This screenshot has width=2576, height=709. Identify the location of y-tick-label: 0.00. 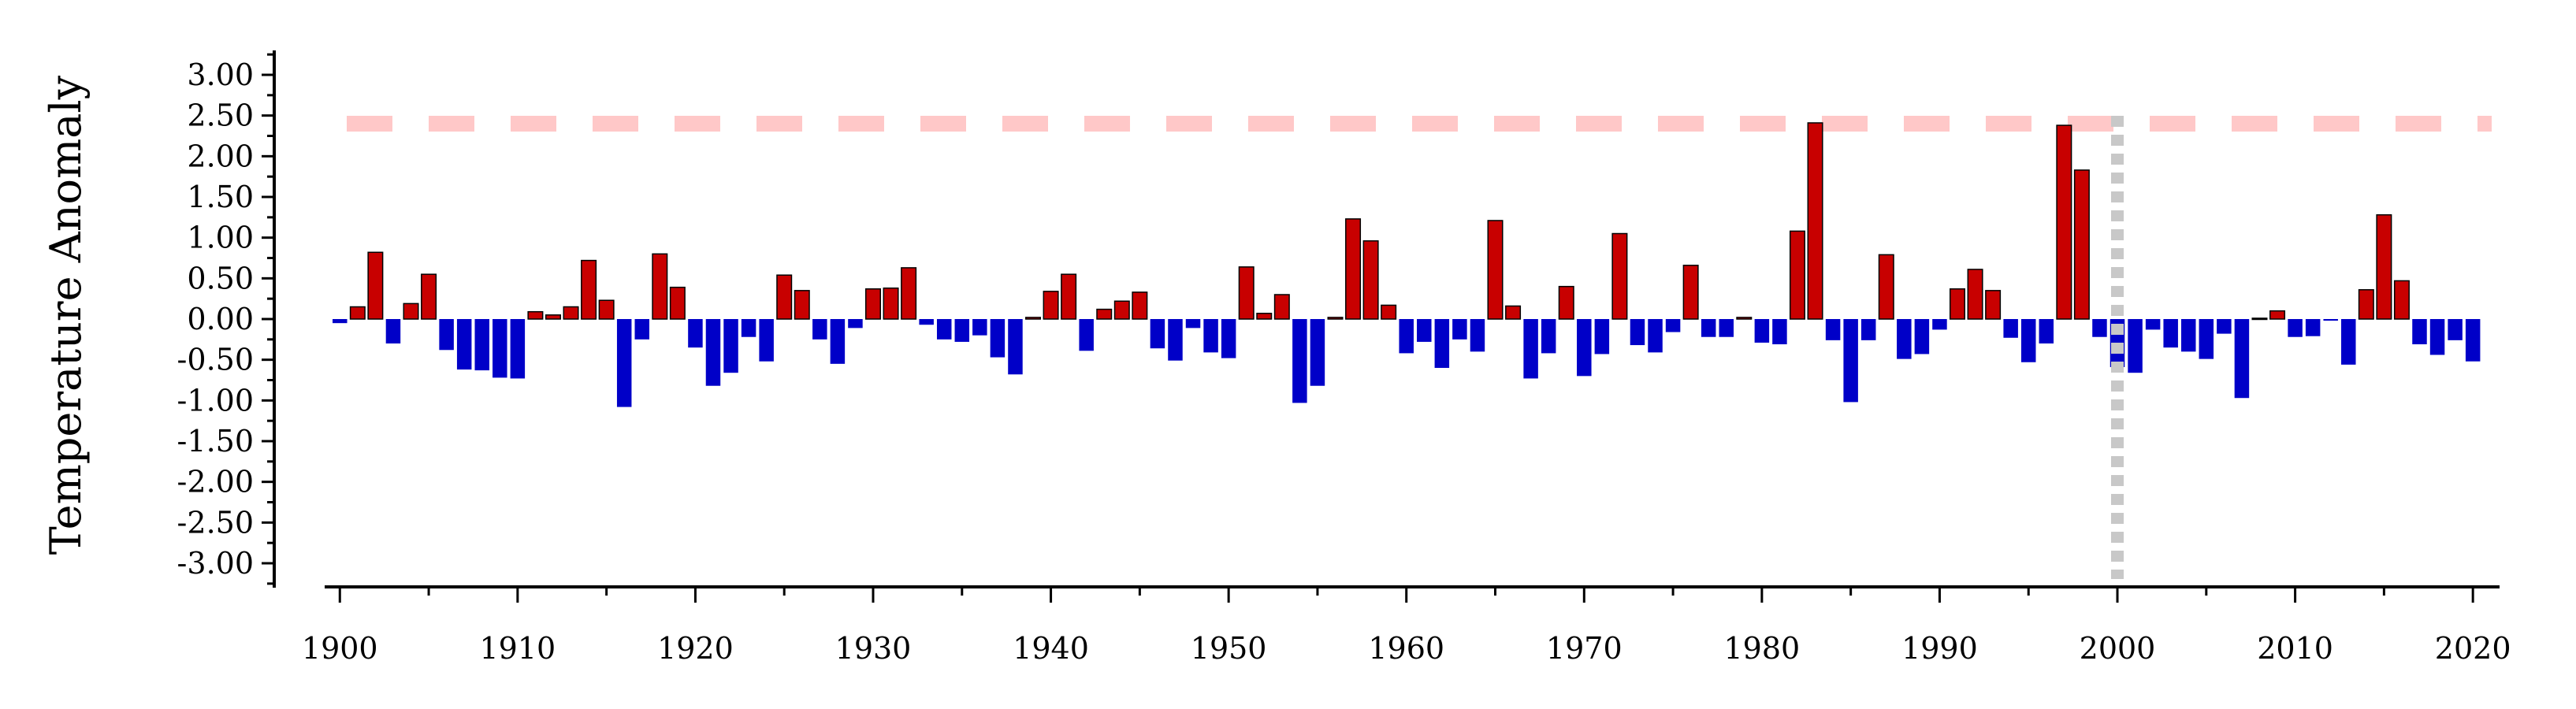
(220, 319).